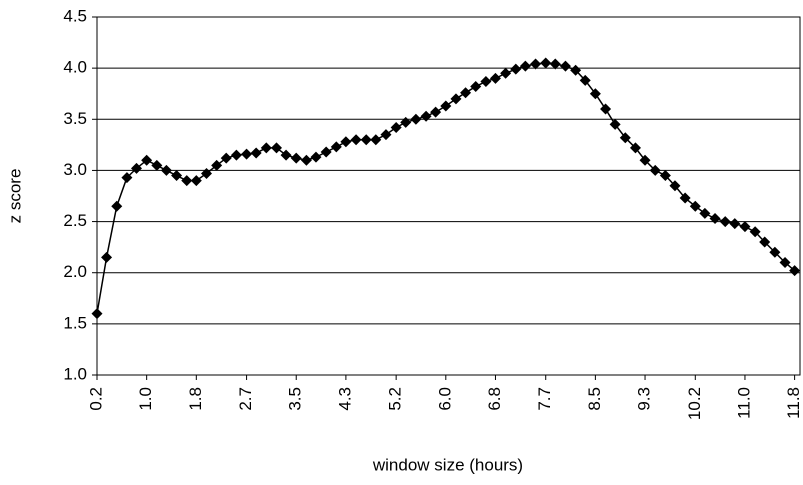 This screenshot has height=485, width=803. Describe the element at coordinates (75, 15) in the screenshot. I see `y-tick-label: 4.5` at that location.